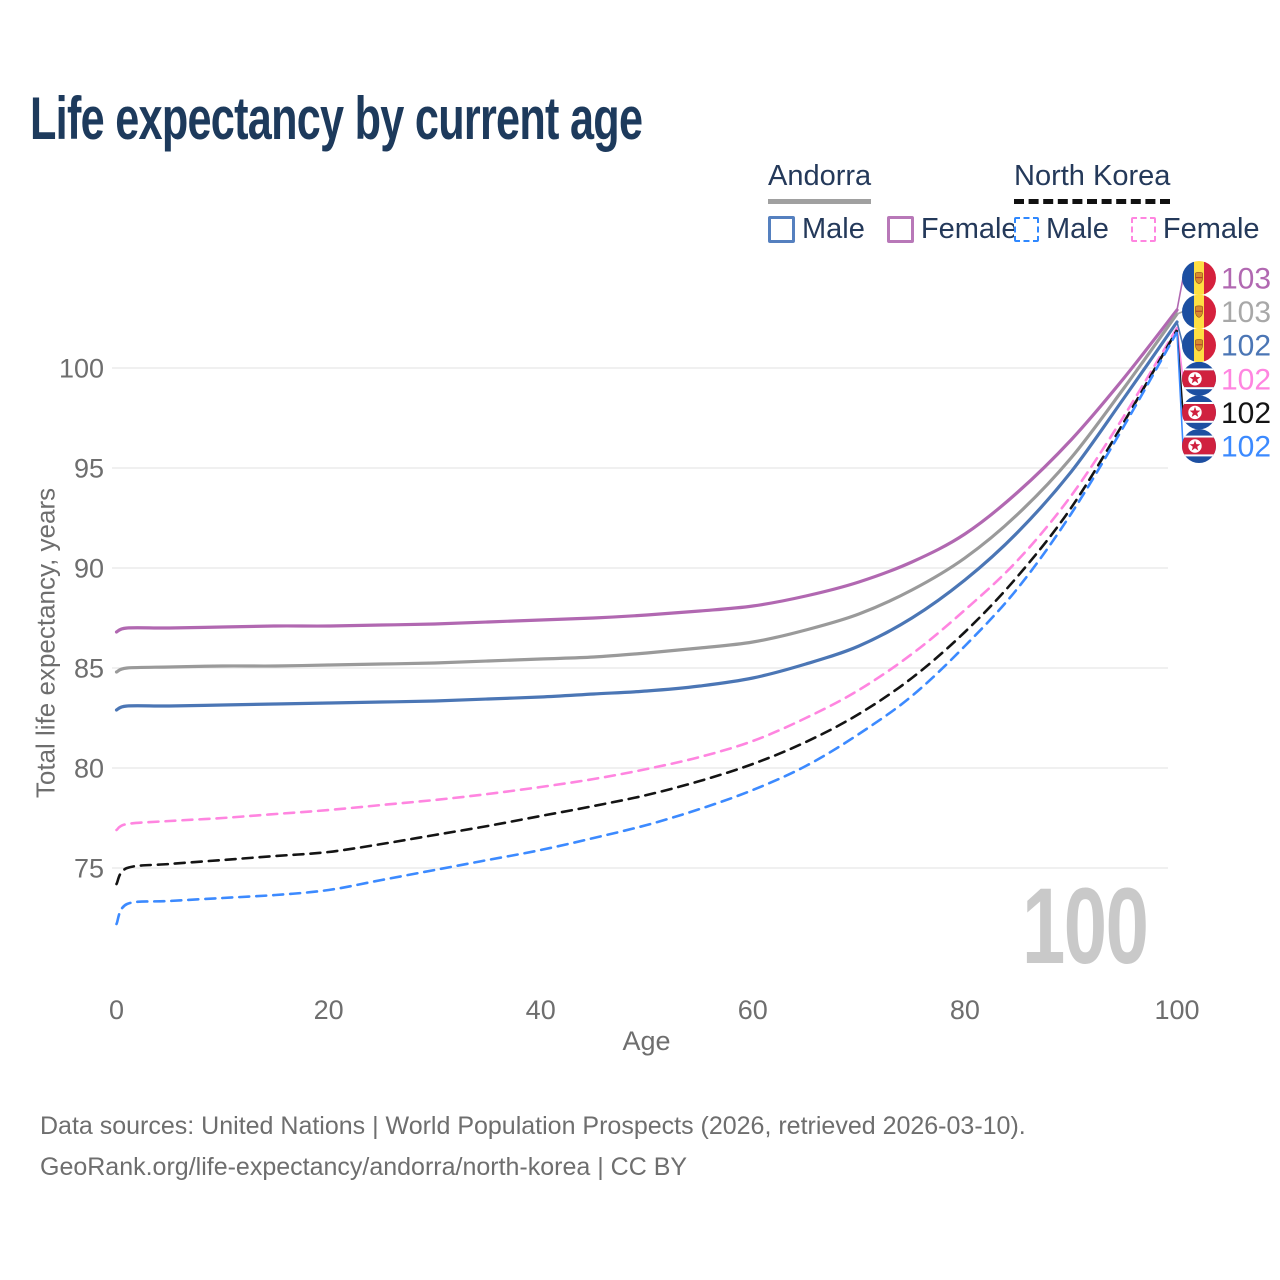 The image size is (1280, 1280). I want to click on x-tick-label: 40, so click(541, 1010).